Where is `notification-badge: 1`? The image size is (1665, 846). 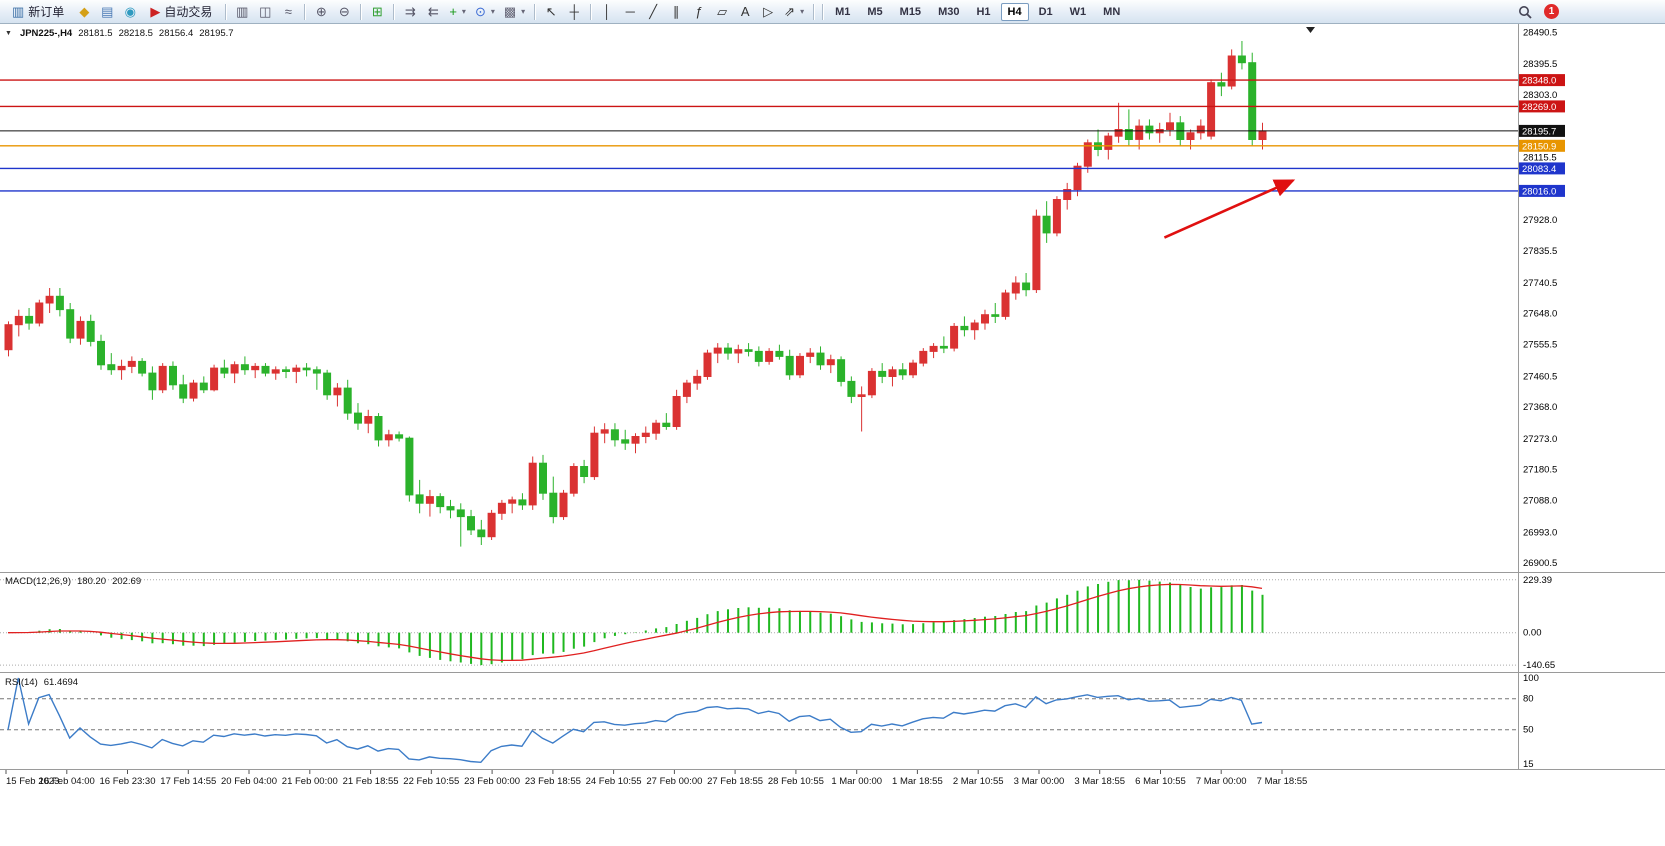 notification-badge: 1 is located at coordinates (1551, 11).